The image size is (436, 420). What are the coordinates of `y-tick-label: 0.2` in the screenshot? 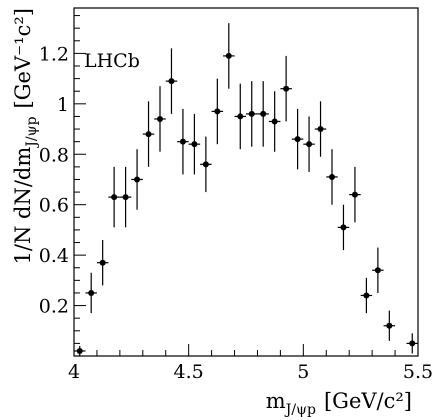 It's located at (54, 307).